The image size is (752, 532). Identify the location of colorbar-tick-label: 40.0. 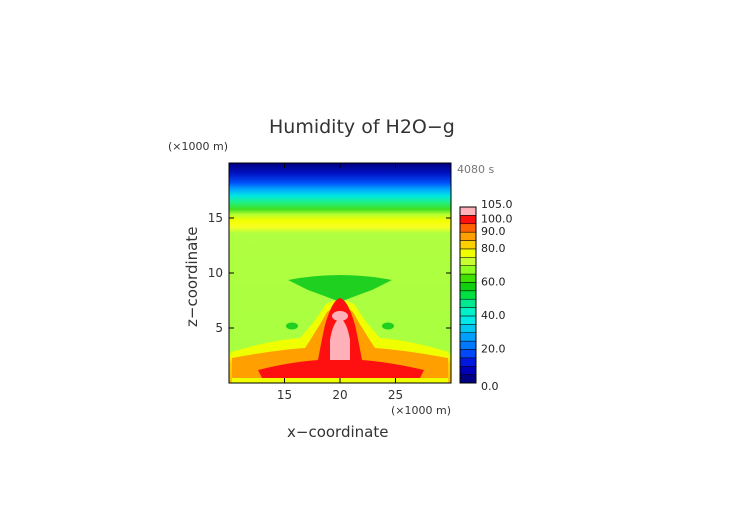
(493, 315).